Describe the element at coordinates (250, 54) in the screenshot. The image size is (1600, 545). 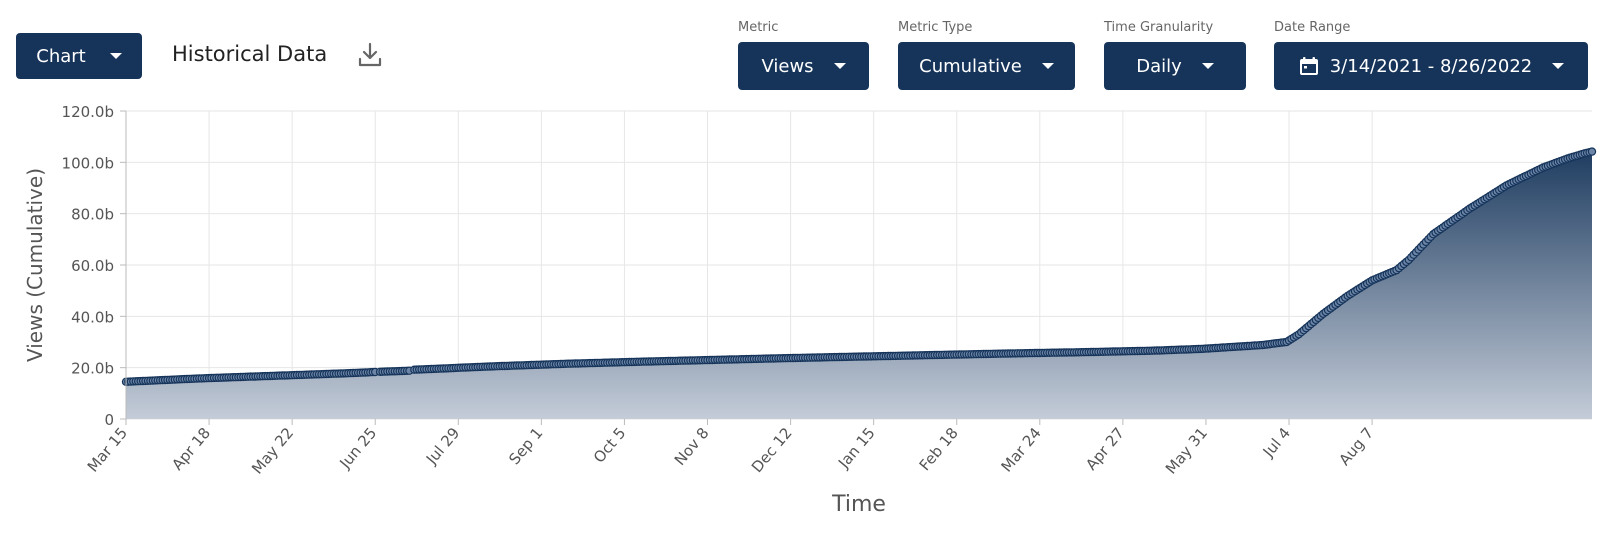
I see `page-title: Historical Data` at that location.